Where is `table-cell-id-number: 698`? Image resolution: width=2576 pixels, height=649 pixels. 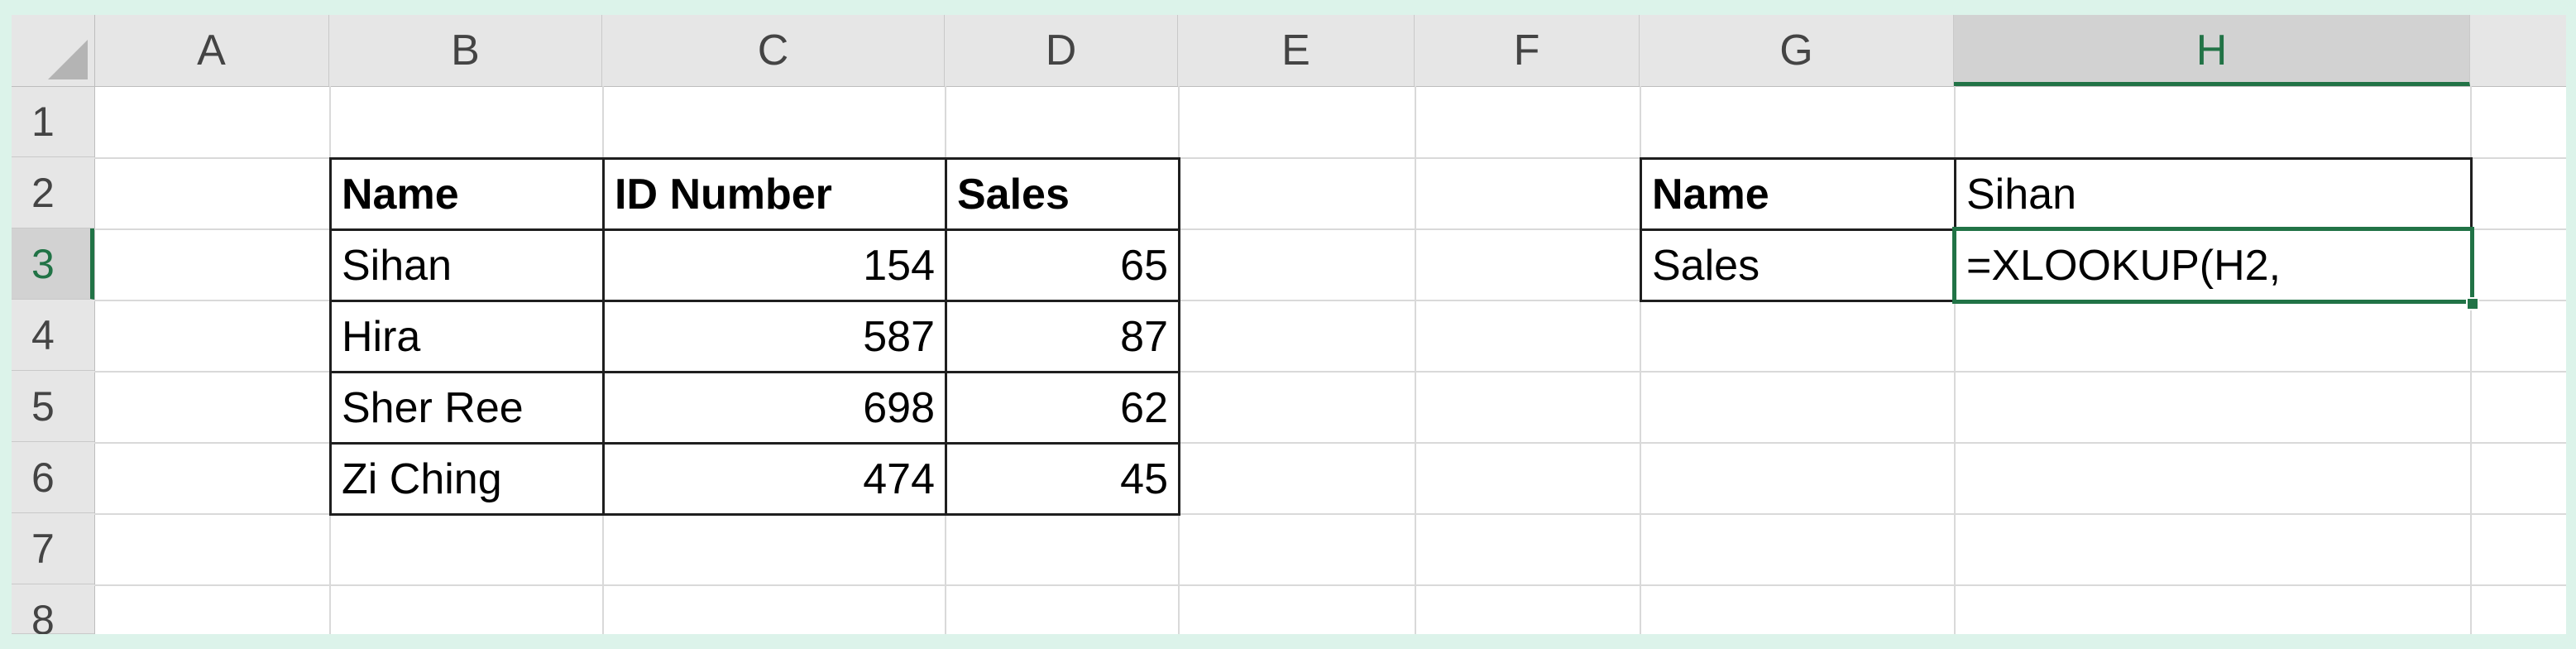
table-cell-id-number: 698 is located at coordinates (774, 408).